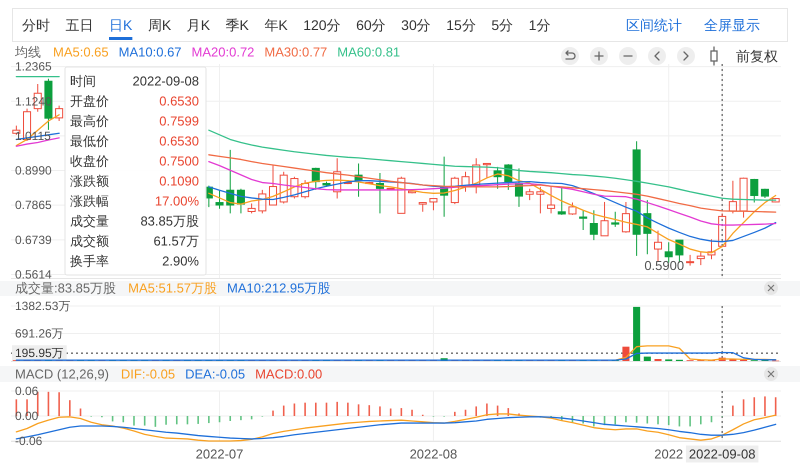  What do you see at coordinates (368, 52) in the screenshot?
I see `text: MA60:0.81` at bounding box center [368, 52].